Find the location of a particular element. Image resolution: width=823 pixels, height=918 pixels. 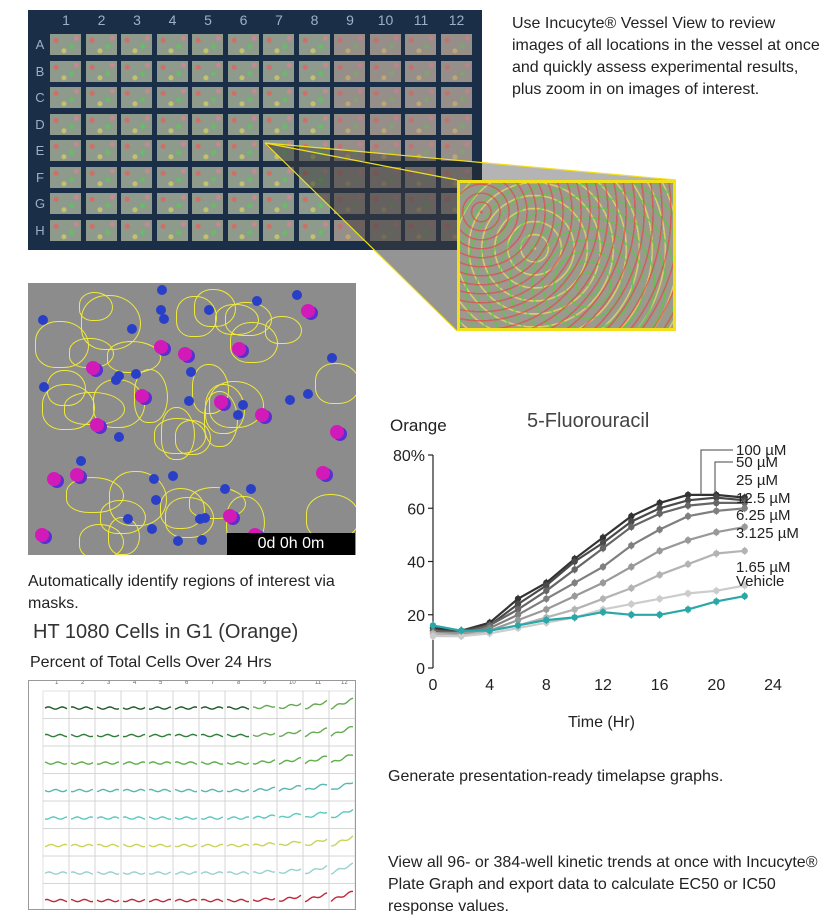

vessel-view-plate: 1 2 3 4 5 6 7 8 9 10 11 12 A B C D E F G H is located at coordinates (255, 130).